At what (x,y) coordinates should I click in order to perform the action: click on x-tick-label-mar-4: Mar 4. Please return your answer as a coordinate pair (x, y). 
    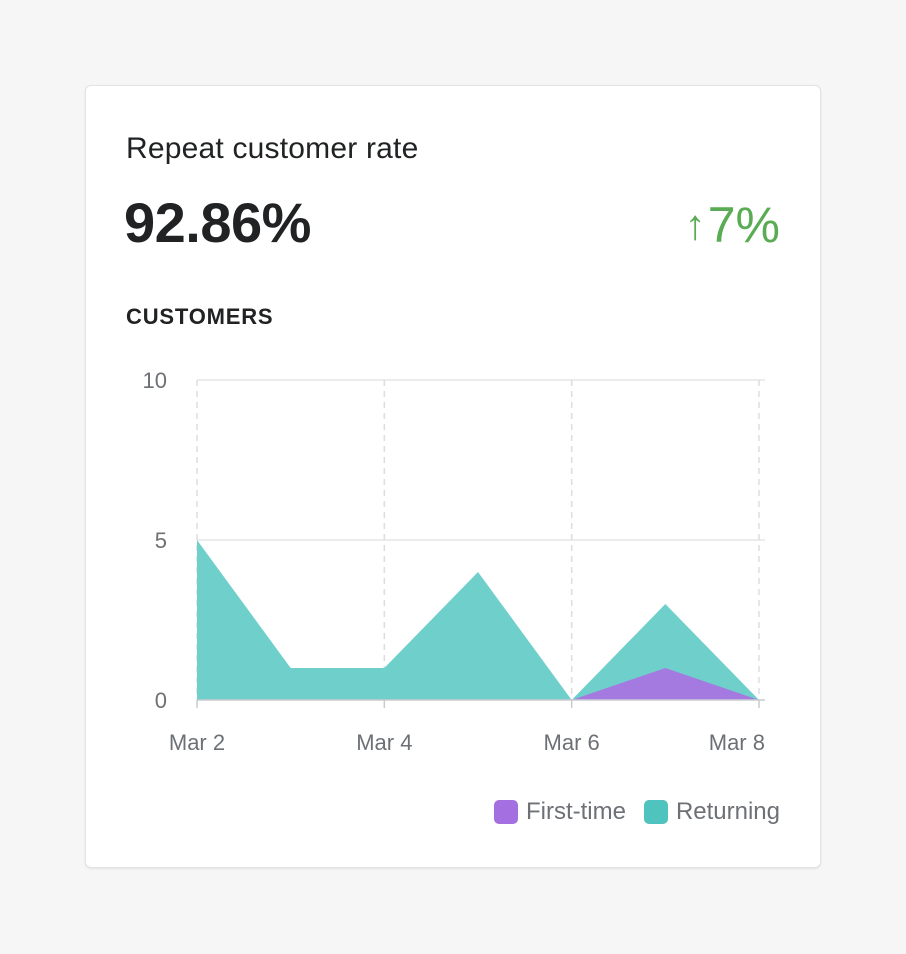
    Looking at the image, I should click on (384, 742).